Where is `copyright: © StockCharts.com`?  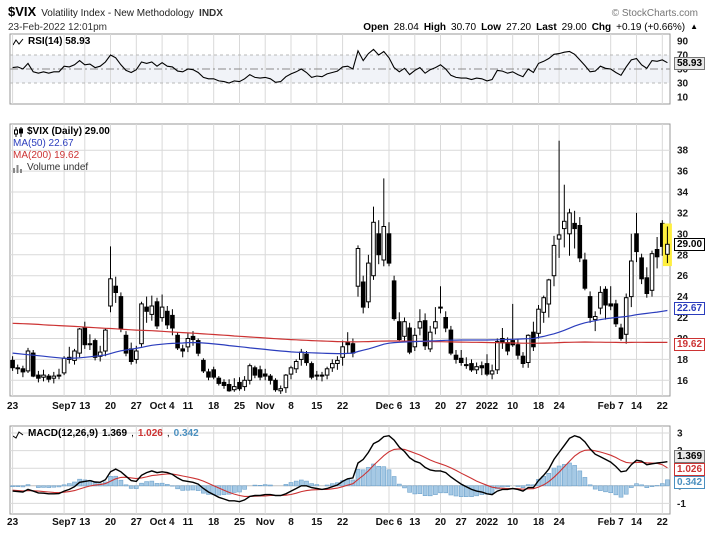
copyright: © StockCharts.com is located at coordinates (654, 13).